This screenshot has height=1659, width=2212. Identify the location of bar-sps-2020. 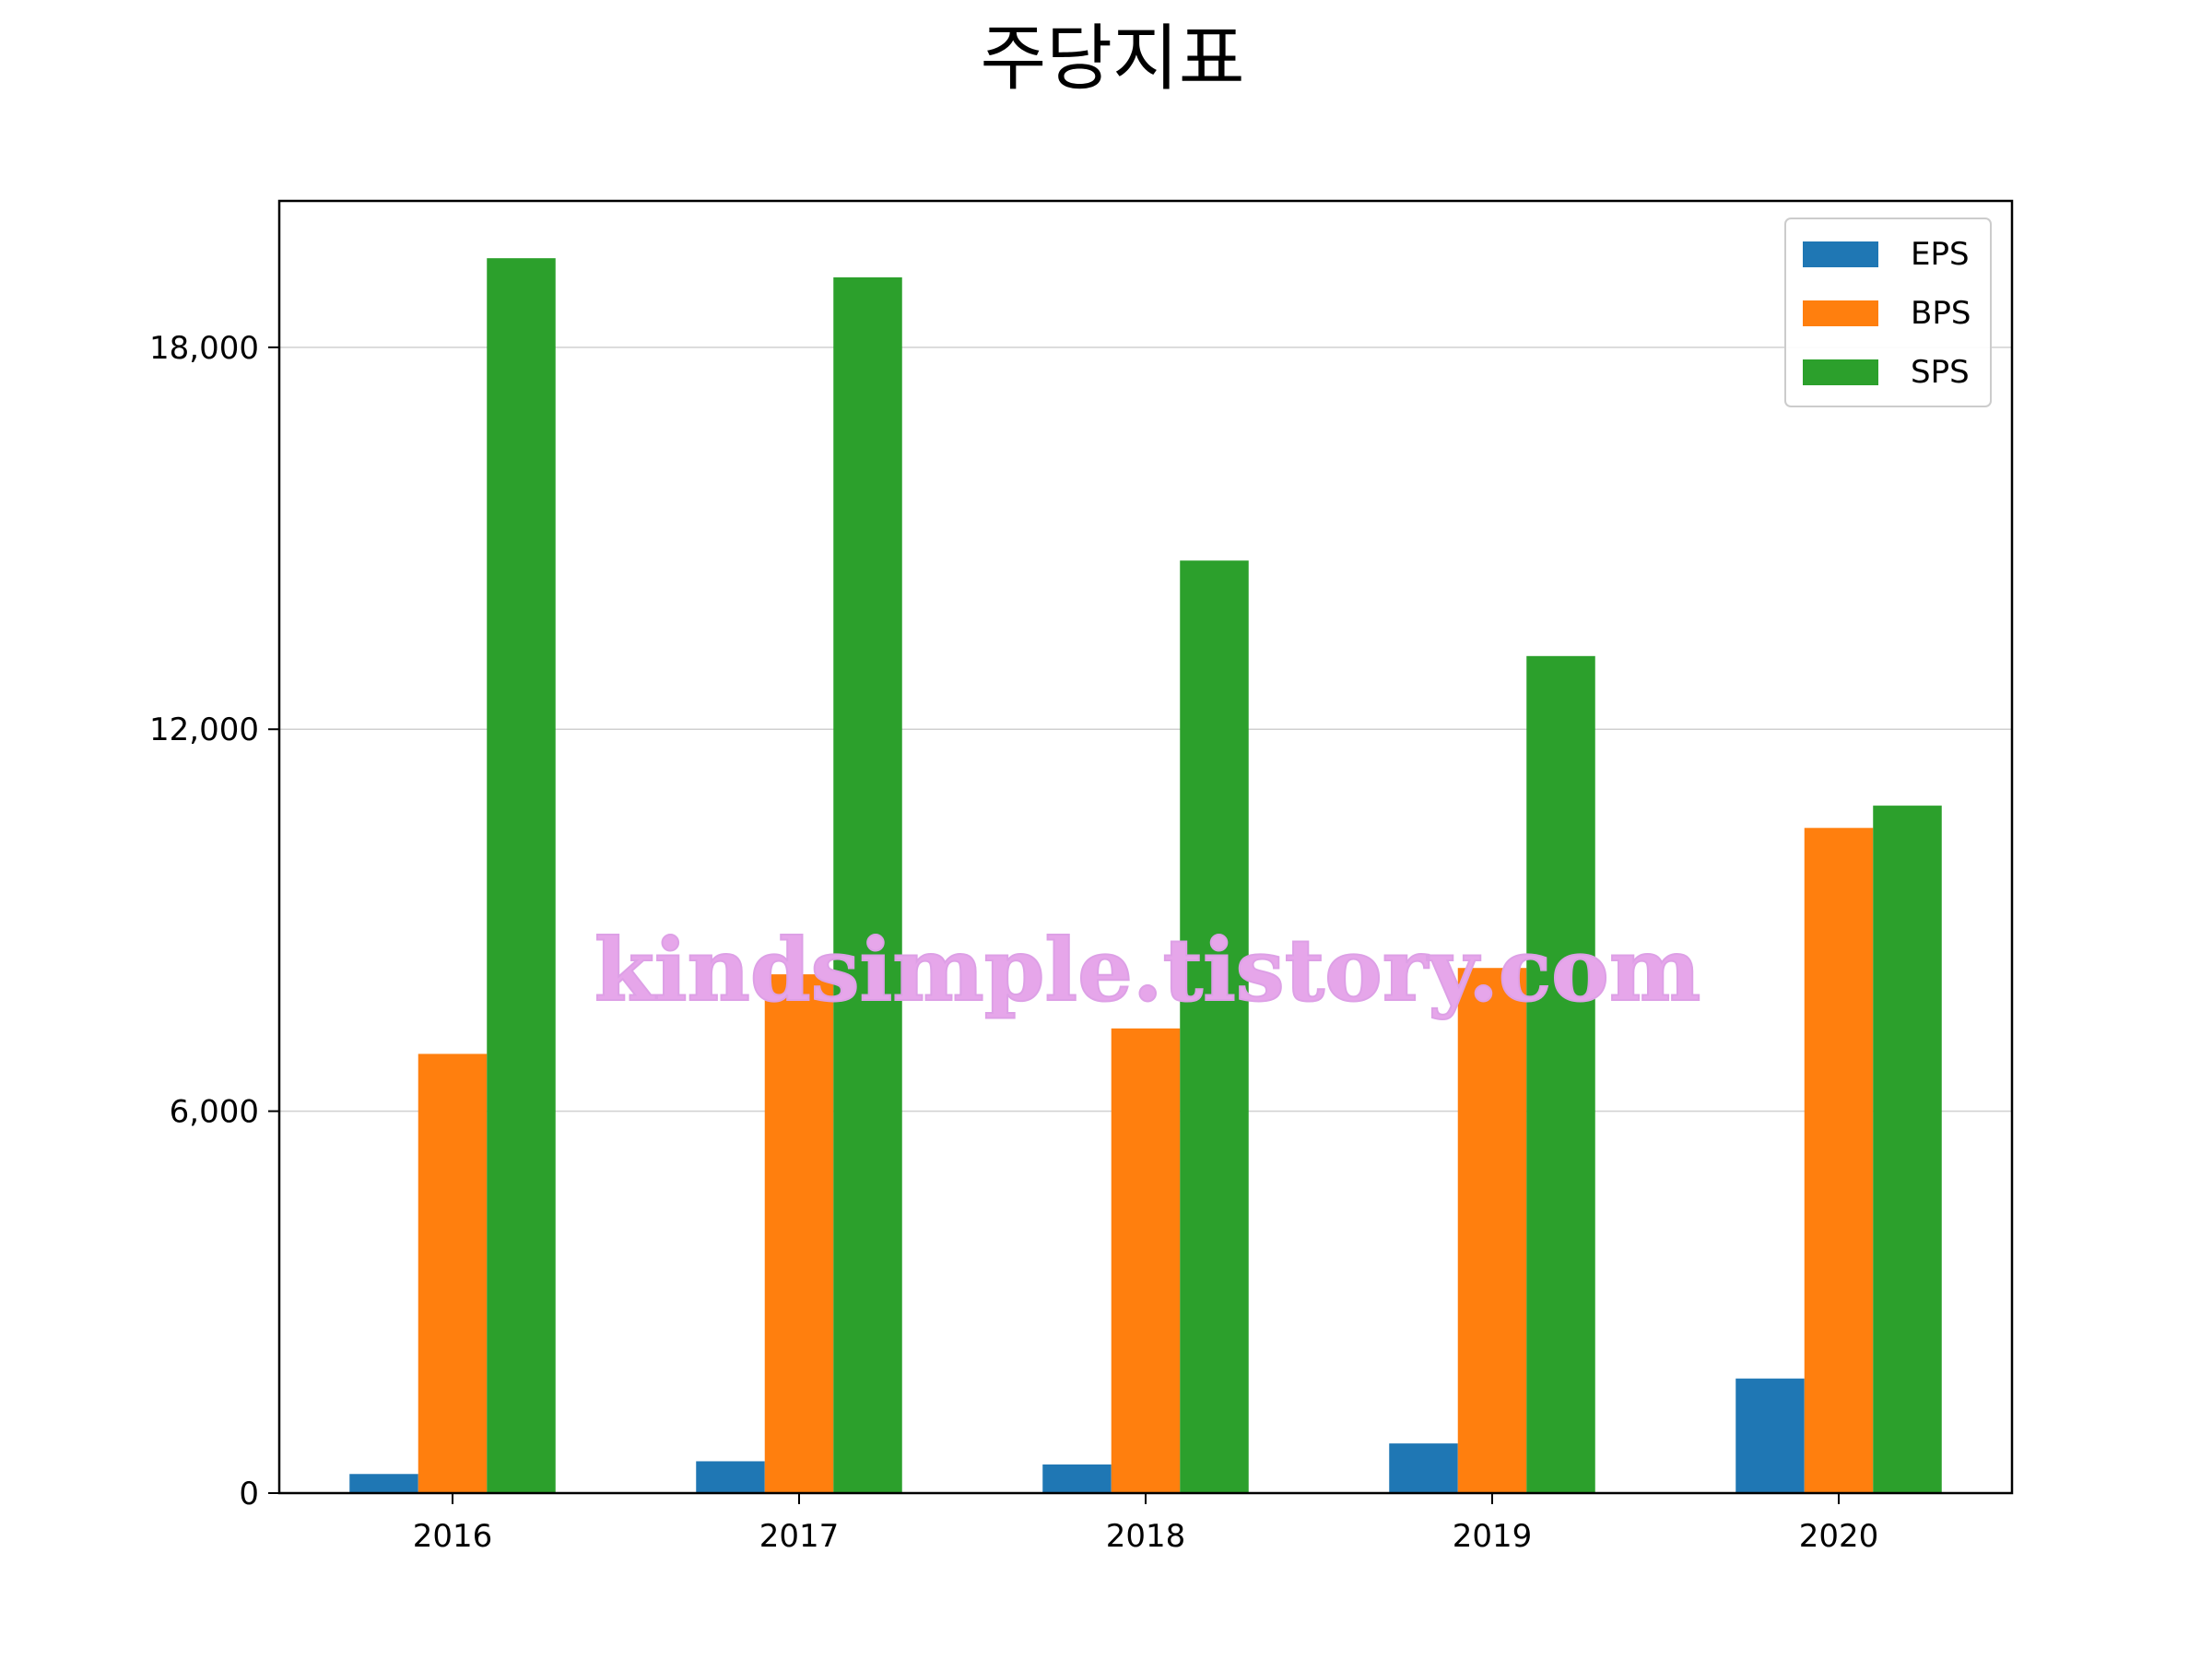
(1907, 1149).